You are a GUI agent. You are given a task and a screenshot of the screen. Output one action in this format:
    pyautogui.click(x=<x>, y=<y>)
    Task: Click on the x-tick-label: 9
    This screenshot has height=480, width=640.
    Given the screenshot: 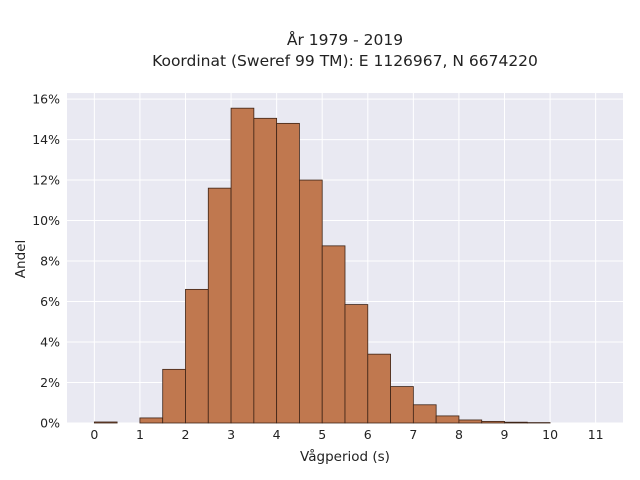 What is the action you would take?
    pyautogui.click(x=505, y=434)
    